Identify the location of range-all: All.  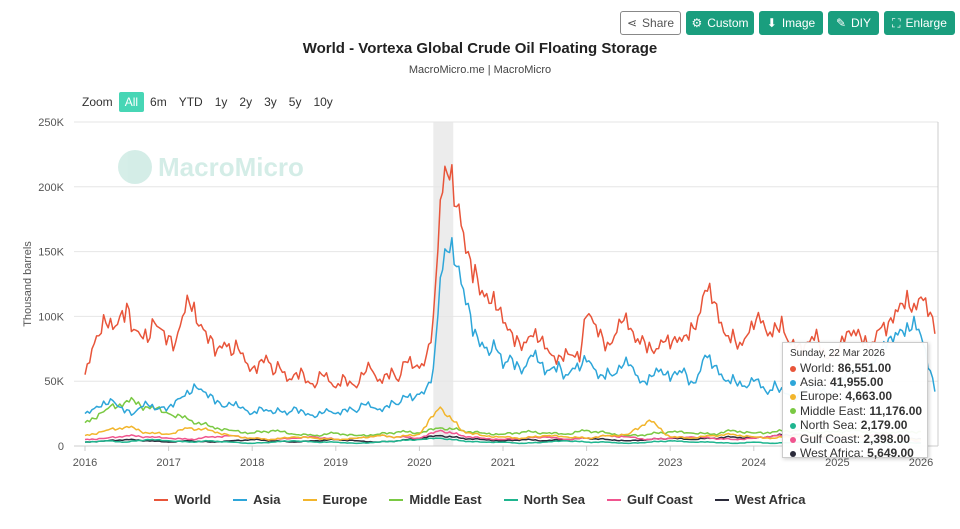
(131, 102).